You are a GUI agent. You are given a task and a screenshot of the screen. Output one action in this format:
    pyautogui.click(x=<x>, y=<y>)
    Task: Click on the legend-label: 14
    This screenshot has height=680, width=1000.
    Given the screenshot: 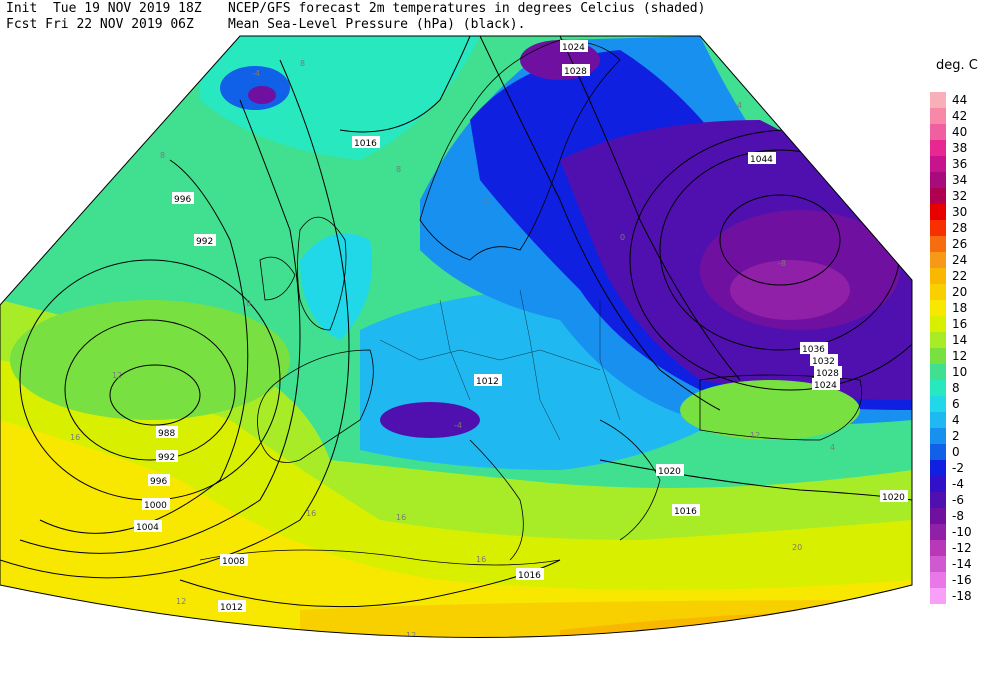 What is the action you would take?
    pyautogui.click(x=960, y=340)
    